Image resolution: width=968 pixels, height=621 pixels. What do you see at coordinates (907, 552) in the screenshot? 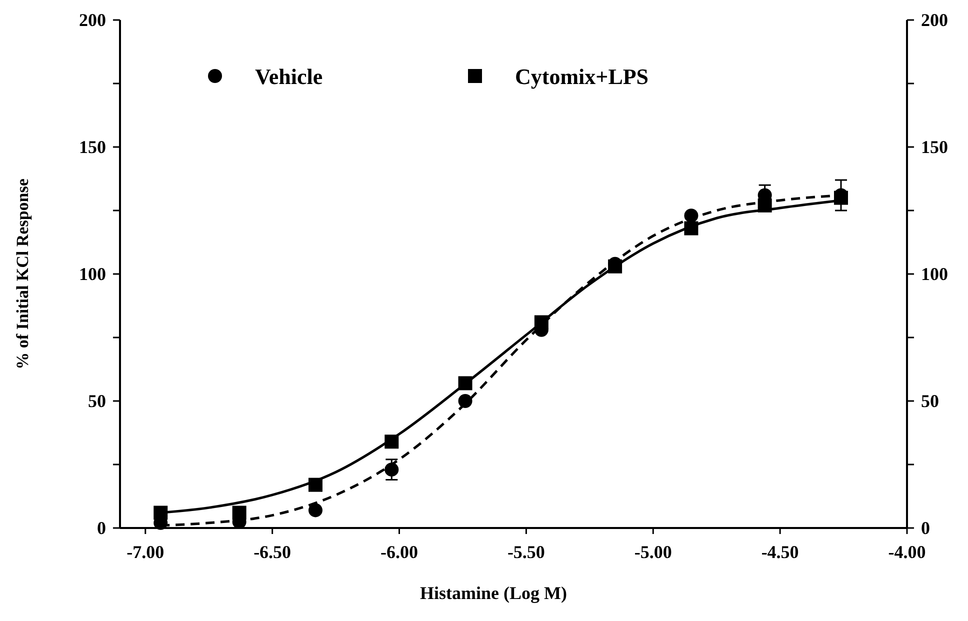
I see `x-tick-label: -4.00` at bounding box center [907, 552].